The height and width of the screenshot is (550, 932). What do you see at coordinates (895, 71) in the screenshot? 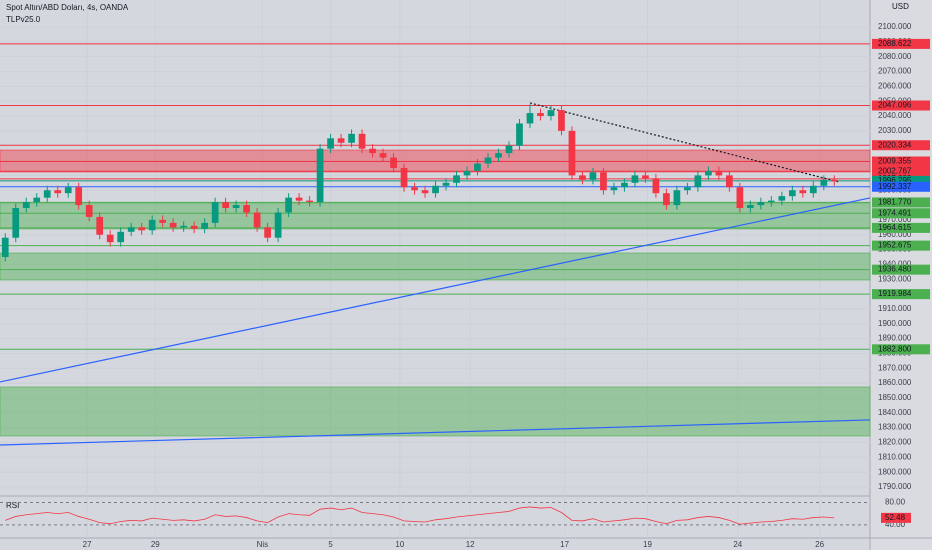
I see `y-tick-label: 2070.000` at bounding box center [895, 71].